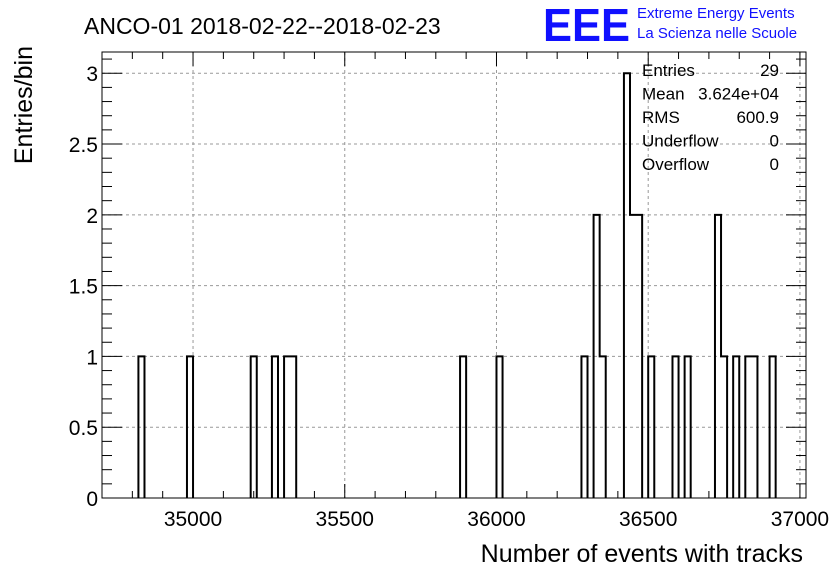 This screenshot has height=572, width=836. What do you see at coordinates (717, 33) in the screenshot?
I see `eee-logo-line2: La Scienza nelle Scuole` at bounding box center [717, 33].